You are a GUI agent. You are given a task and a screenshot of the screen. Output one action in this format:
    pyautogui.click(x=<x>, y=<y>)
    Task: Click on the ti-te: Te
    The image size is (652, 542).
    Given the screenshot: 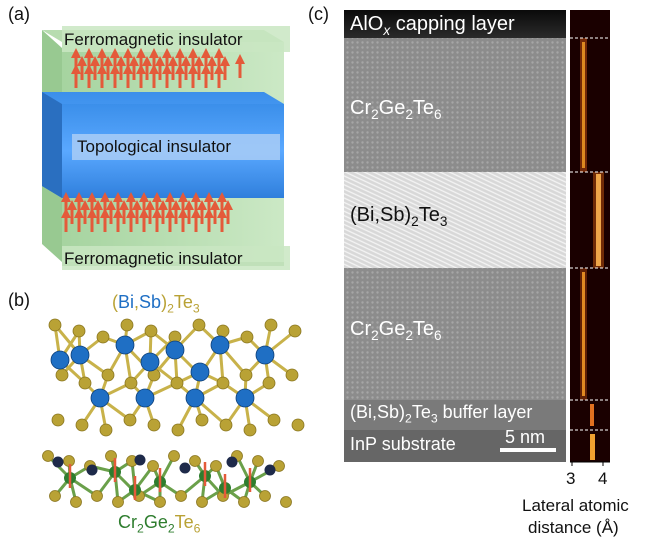 What is the action you would take?
    pyautogui.click(x=183, y=302)
    